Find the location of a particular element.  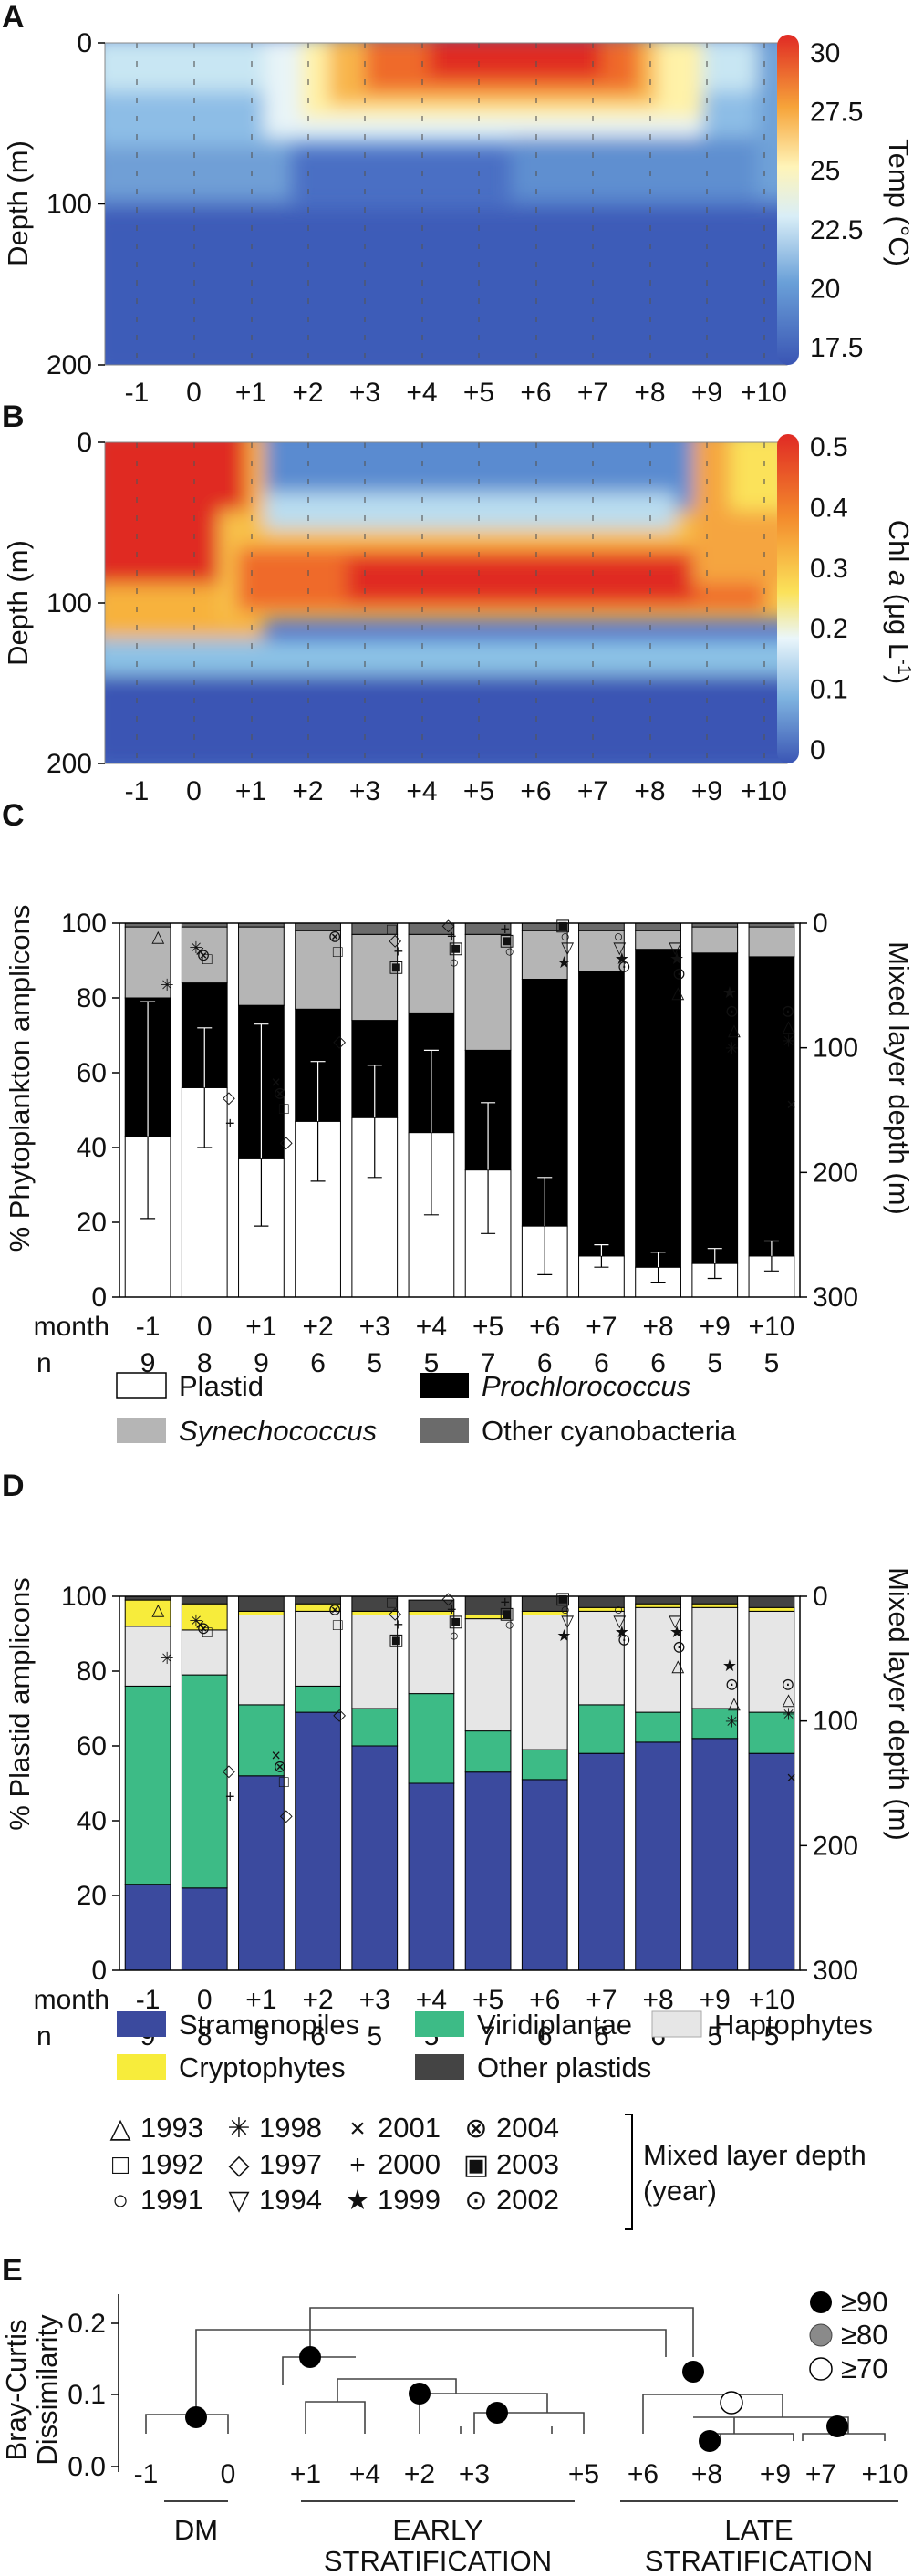

panel-label-a: A is located at coordinates (14, 17).